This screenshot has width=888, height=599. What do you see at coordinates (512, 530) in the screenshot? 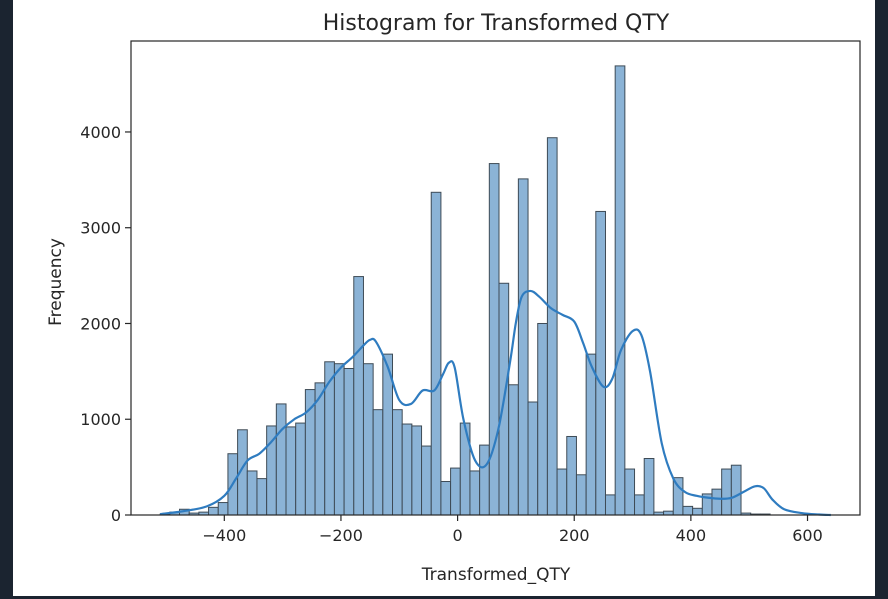
I see `x-axis-ticks: −400 −200 0 200 400 600` at bounding box center [512, 530].